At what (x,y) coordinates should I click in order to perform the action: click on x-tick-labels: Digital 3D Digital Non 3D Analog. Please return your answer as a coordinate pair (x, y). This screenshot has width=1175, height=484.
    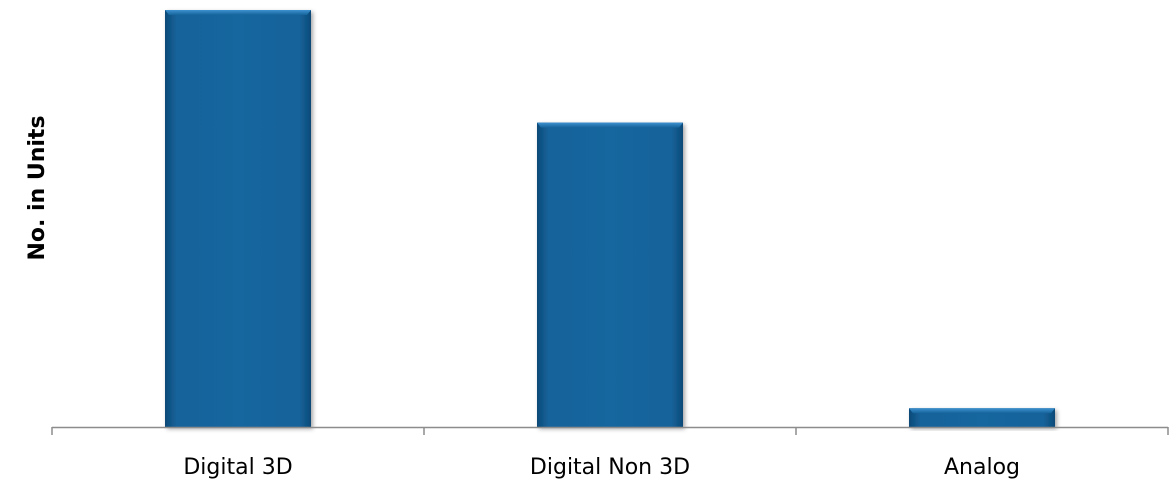
    Looking at the image, I should click on (601, 467).